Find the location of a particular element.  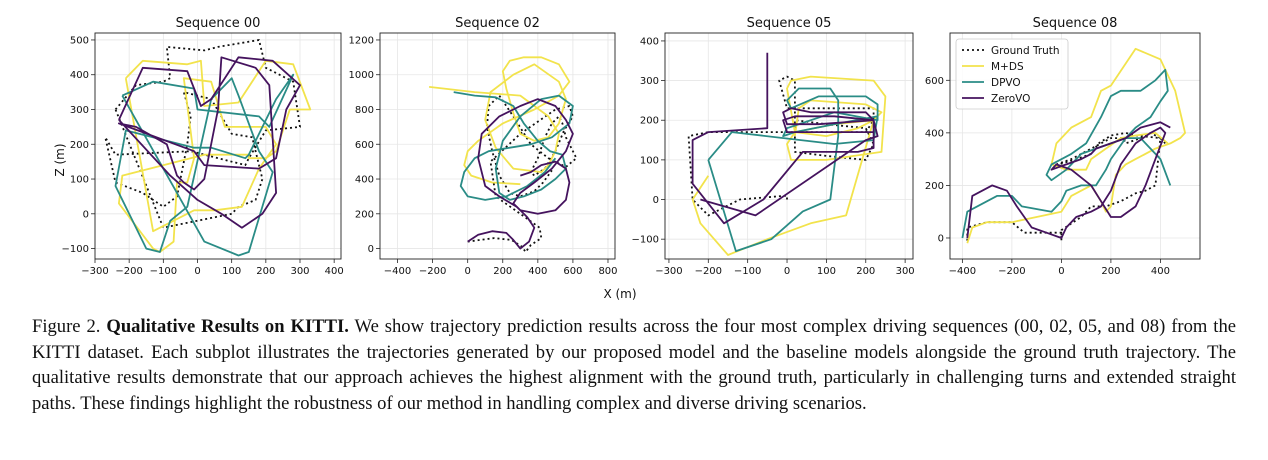

chart-title: Sequence 08 is located at coordinates (1075, 23).